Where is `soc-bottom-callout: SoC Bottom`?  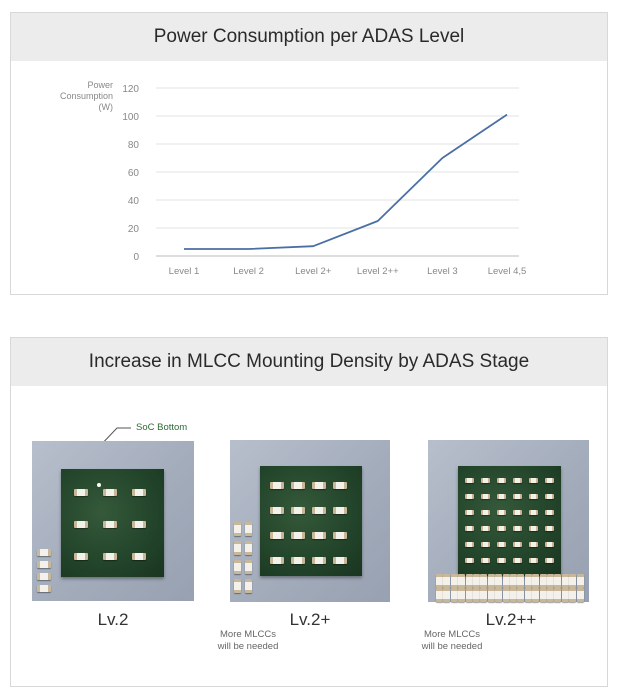
soc-bottom-callout: SoC Bottom is located at coordinates (162, 427).